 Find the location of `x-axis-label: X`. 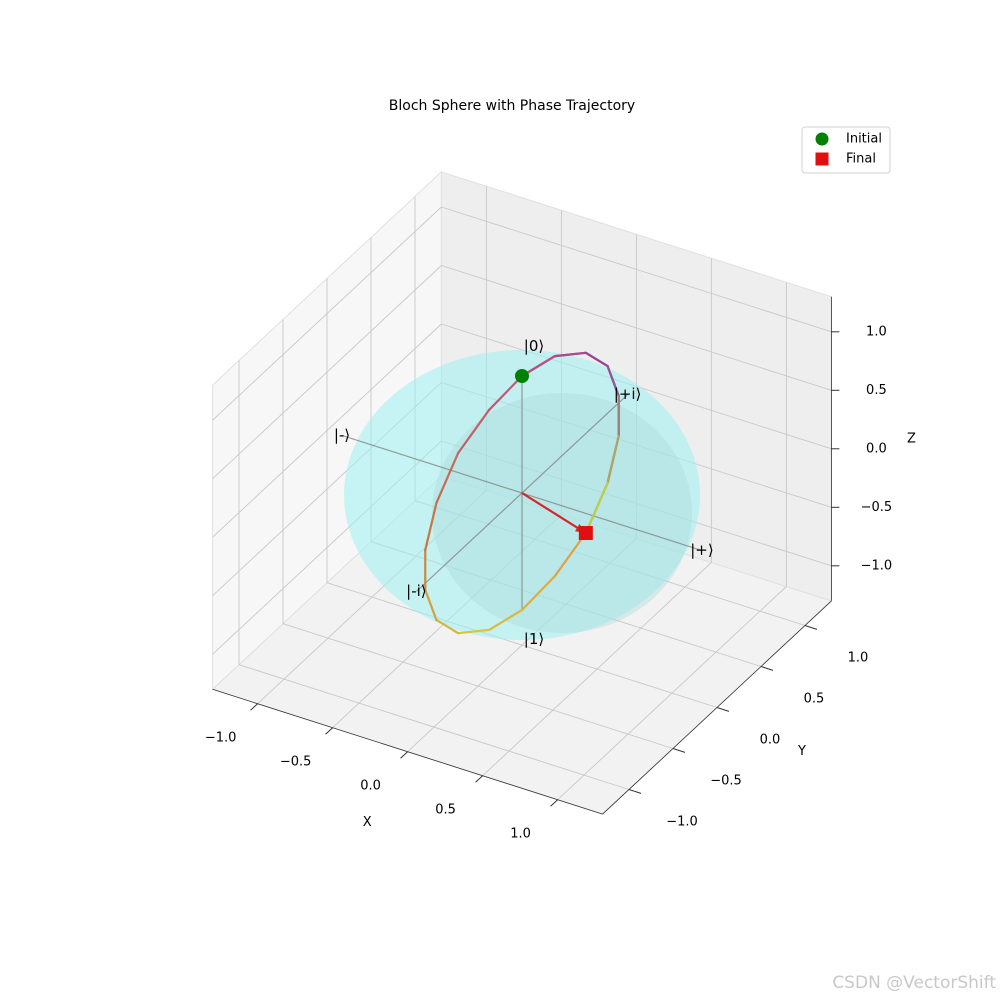

x-axis-label: X is located at coordinates (367, 822).